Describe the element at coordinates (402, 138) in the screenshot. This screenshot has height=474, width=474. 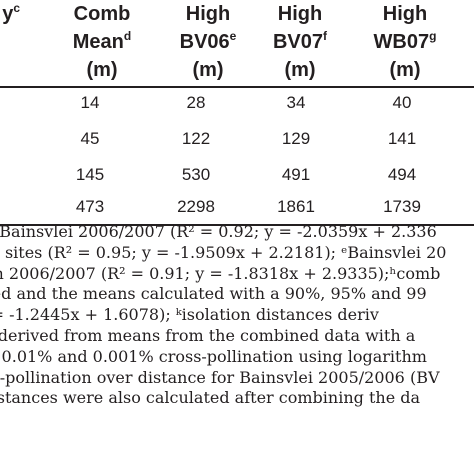
I see `table-cell: 141` at that location.